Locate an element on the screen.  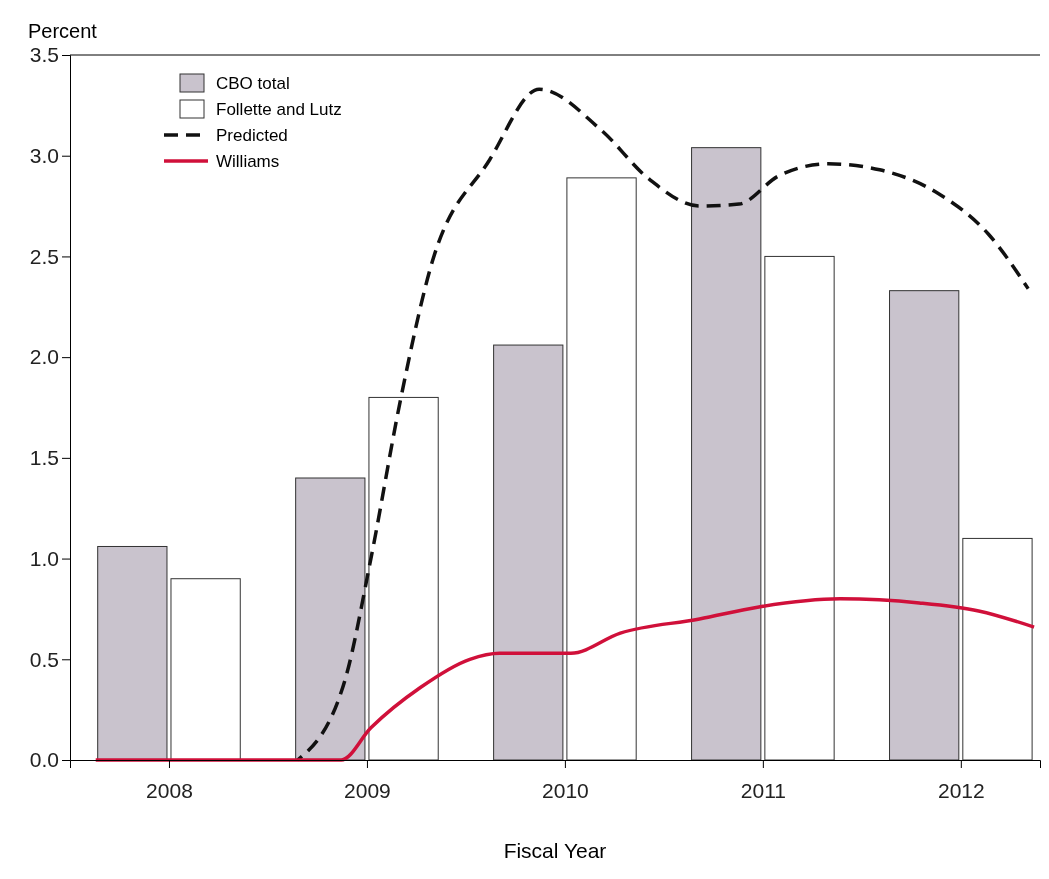
y-tick-label: 3.0 is located at coordinates (44, 155).